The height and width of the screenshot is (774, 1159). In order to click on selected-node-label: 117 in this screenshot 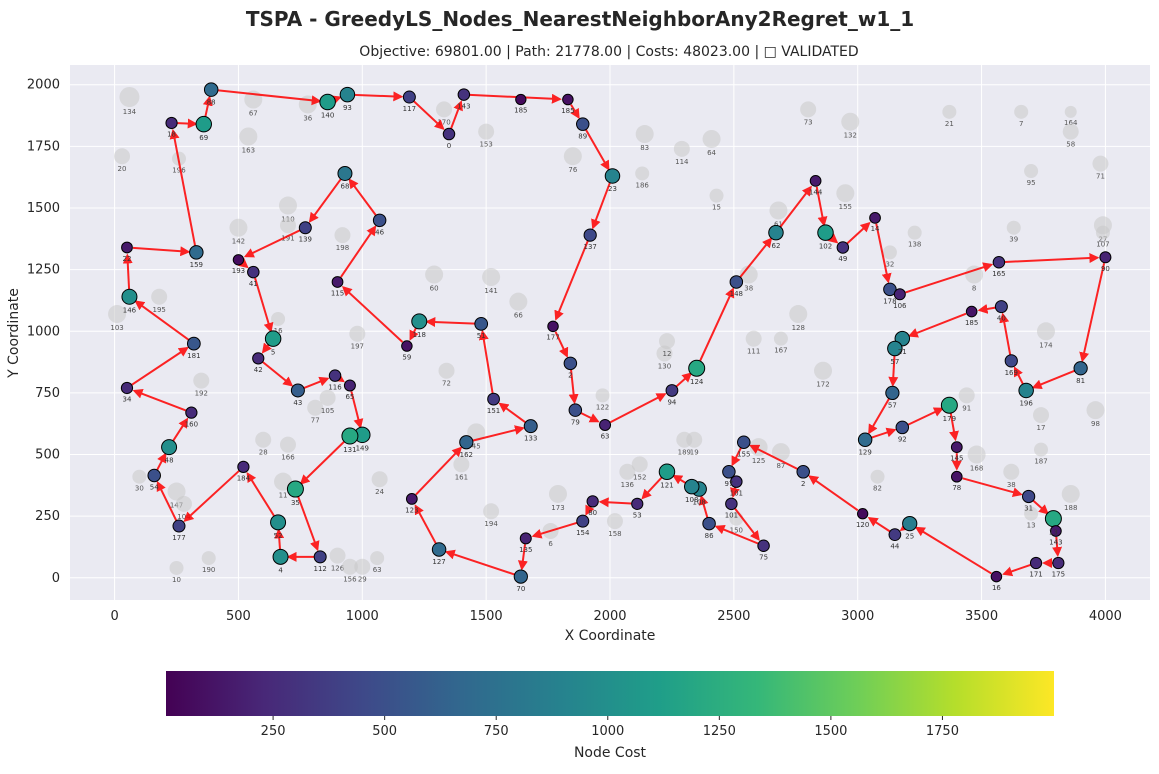, I will do `click(409, 109)`.